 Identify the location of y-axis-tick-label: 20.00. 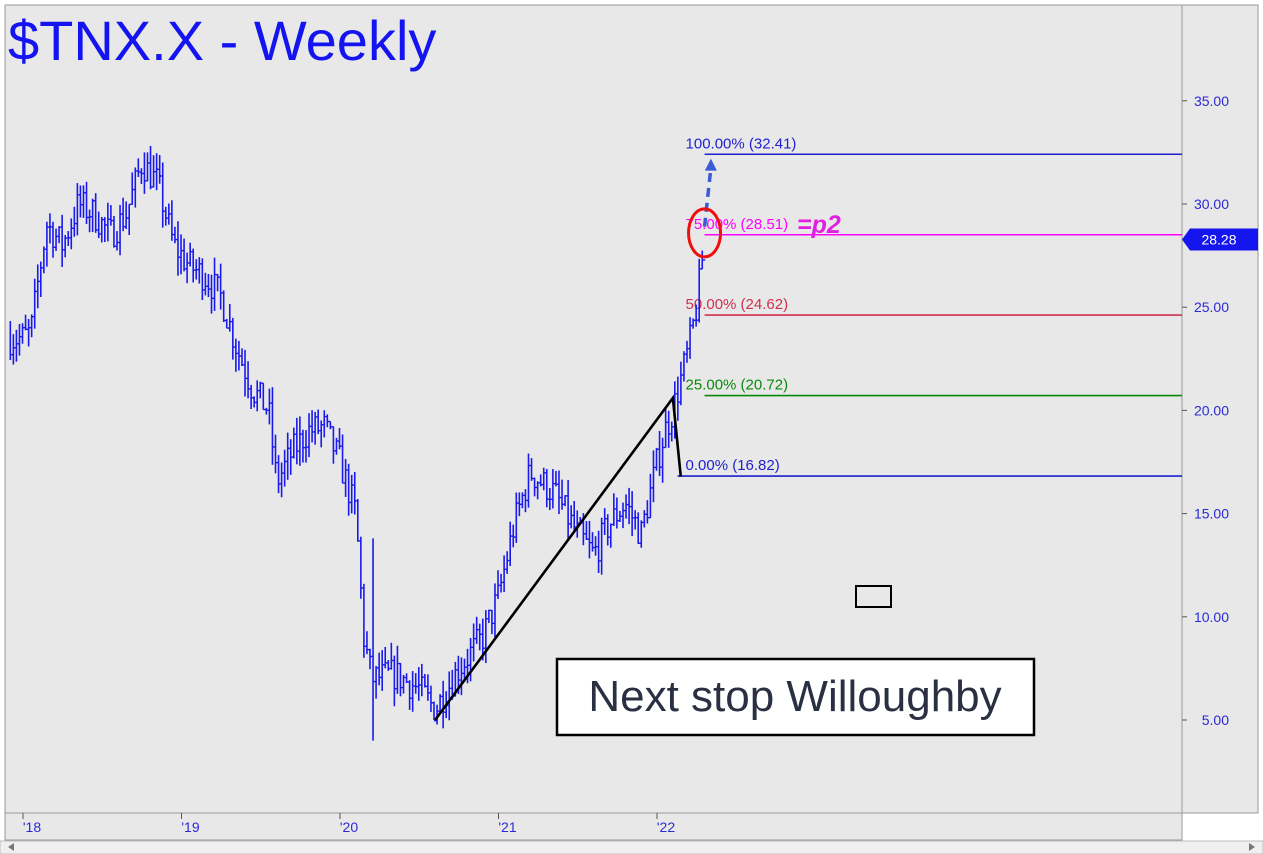
(1211, 410).